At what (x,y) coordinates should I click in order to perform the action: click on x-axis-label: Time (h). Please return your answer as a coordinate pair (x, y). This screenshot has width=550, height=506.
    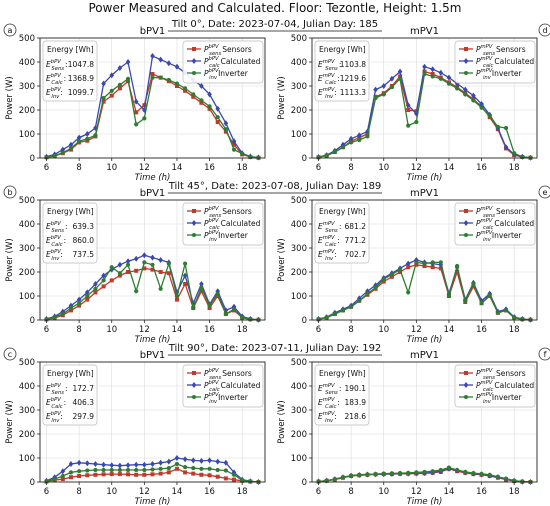
    Looking at the image, I should click on (153, 501).